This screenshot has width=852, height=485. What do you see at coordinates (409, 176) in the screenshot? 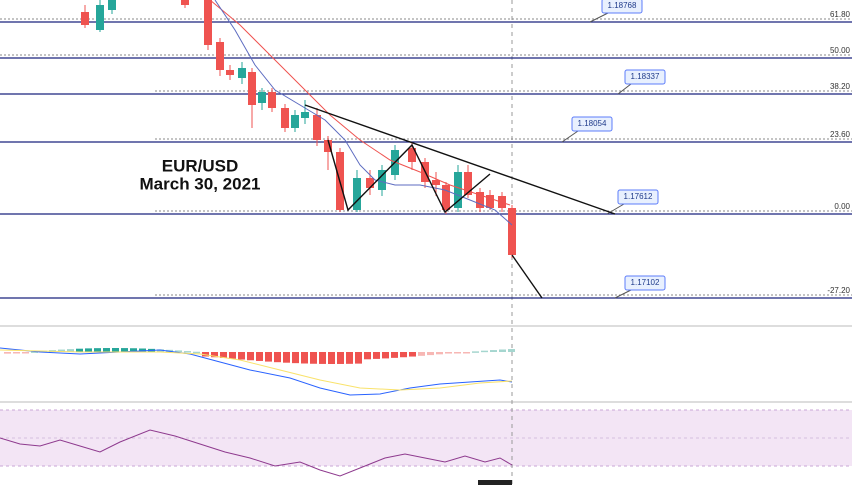
I see `pattern-lines` at bounding box center [409, 176].